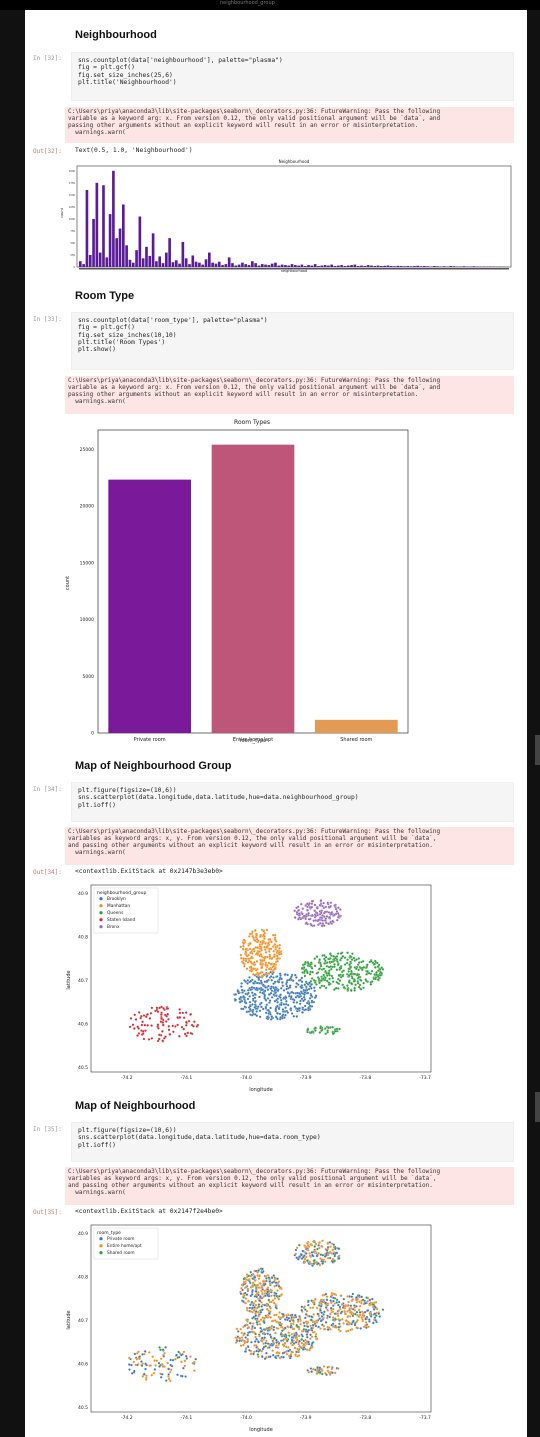  I want to click on map-ytick-label: 40.6, so click(83, 1365).